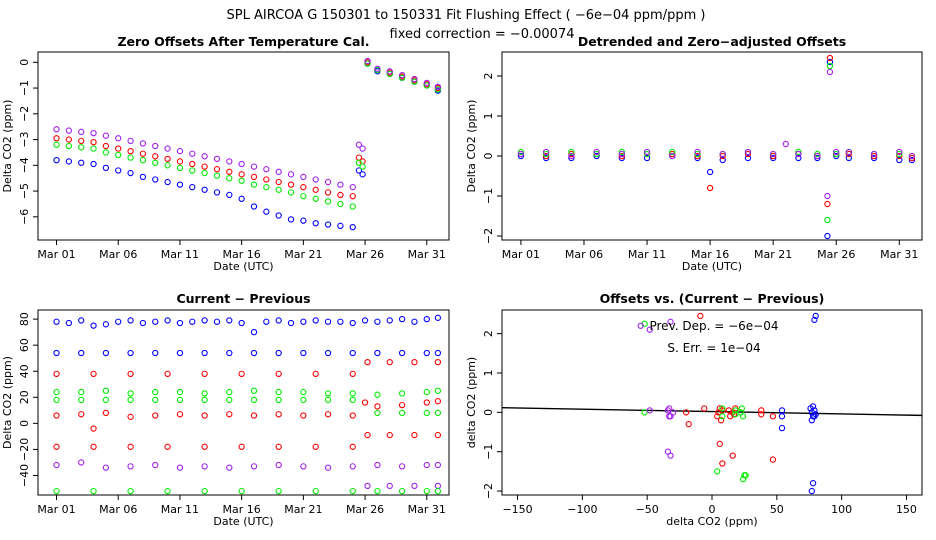 The width and height of the screenshot is (936, 540). Describe the element at coordinates (403, 486) in the screenshot. I see `series-purple-band` at that location.